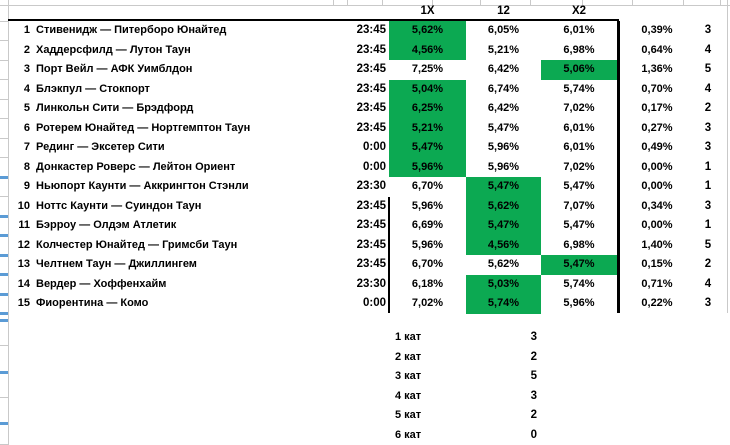  Describe the element at coordinates (408, 415) in the screenshot. I see `summary-category-label: 5 кат` at that location.